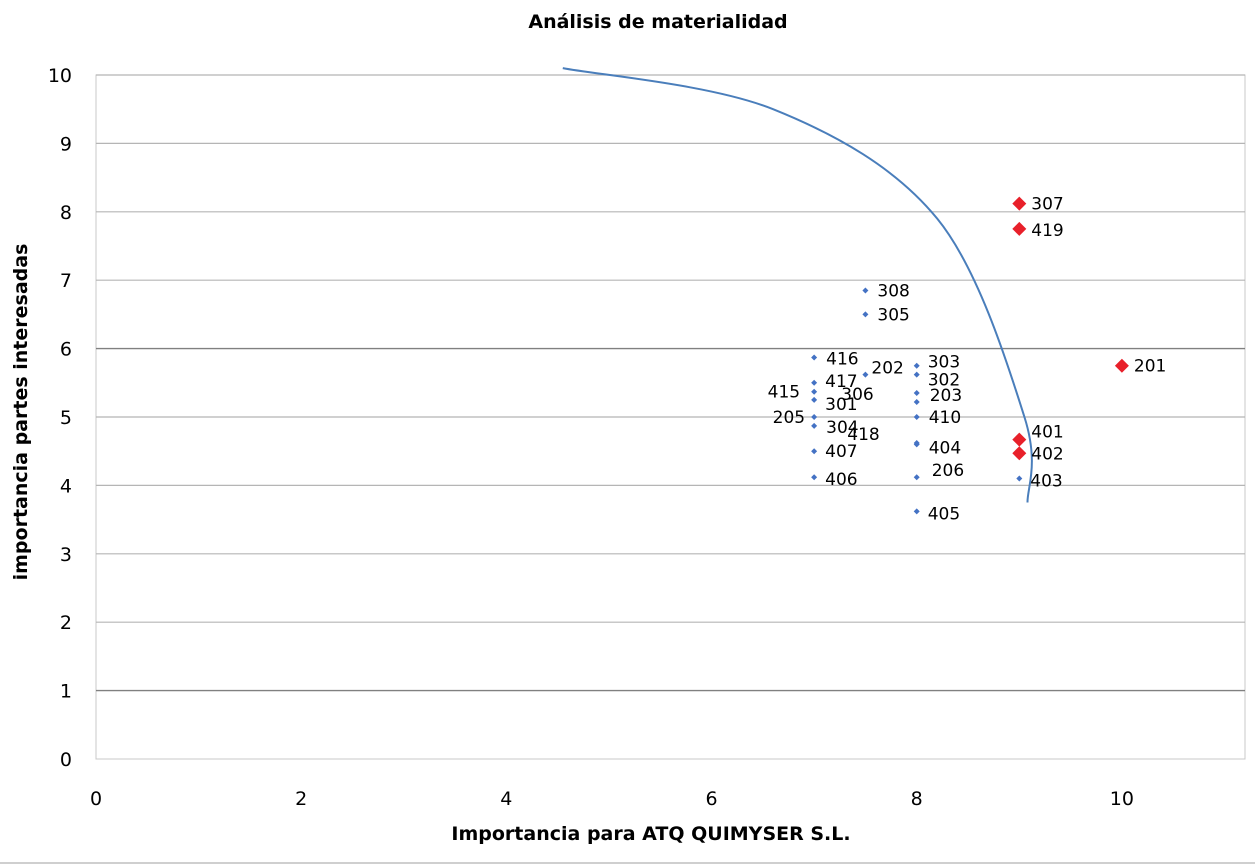  I want to click on y-tick-label-4: 4, so click(66, 486).